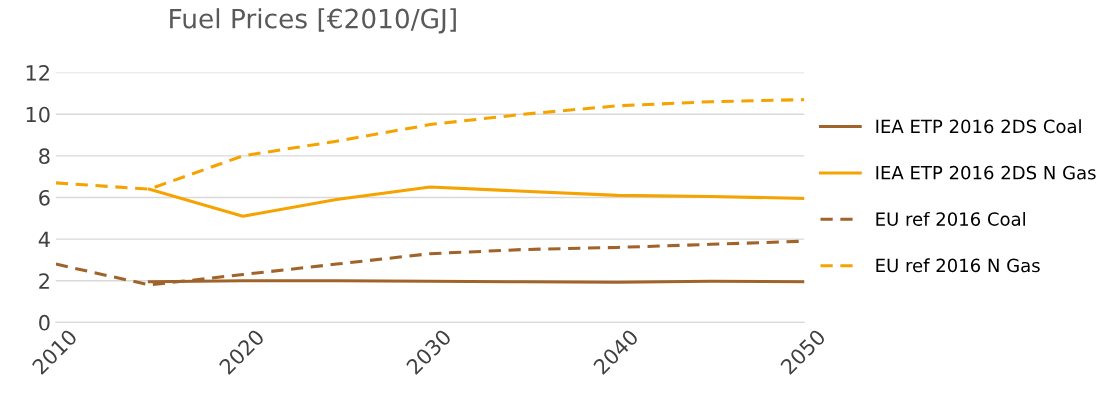 Image resolution: width=1117 pixels, height=403 pixels. What do you see at coordinates (950, 218) in the screenshot?
I see `legend-label: EU ref 2016 Coal` at bounding box center [950, 218].